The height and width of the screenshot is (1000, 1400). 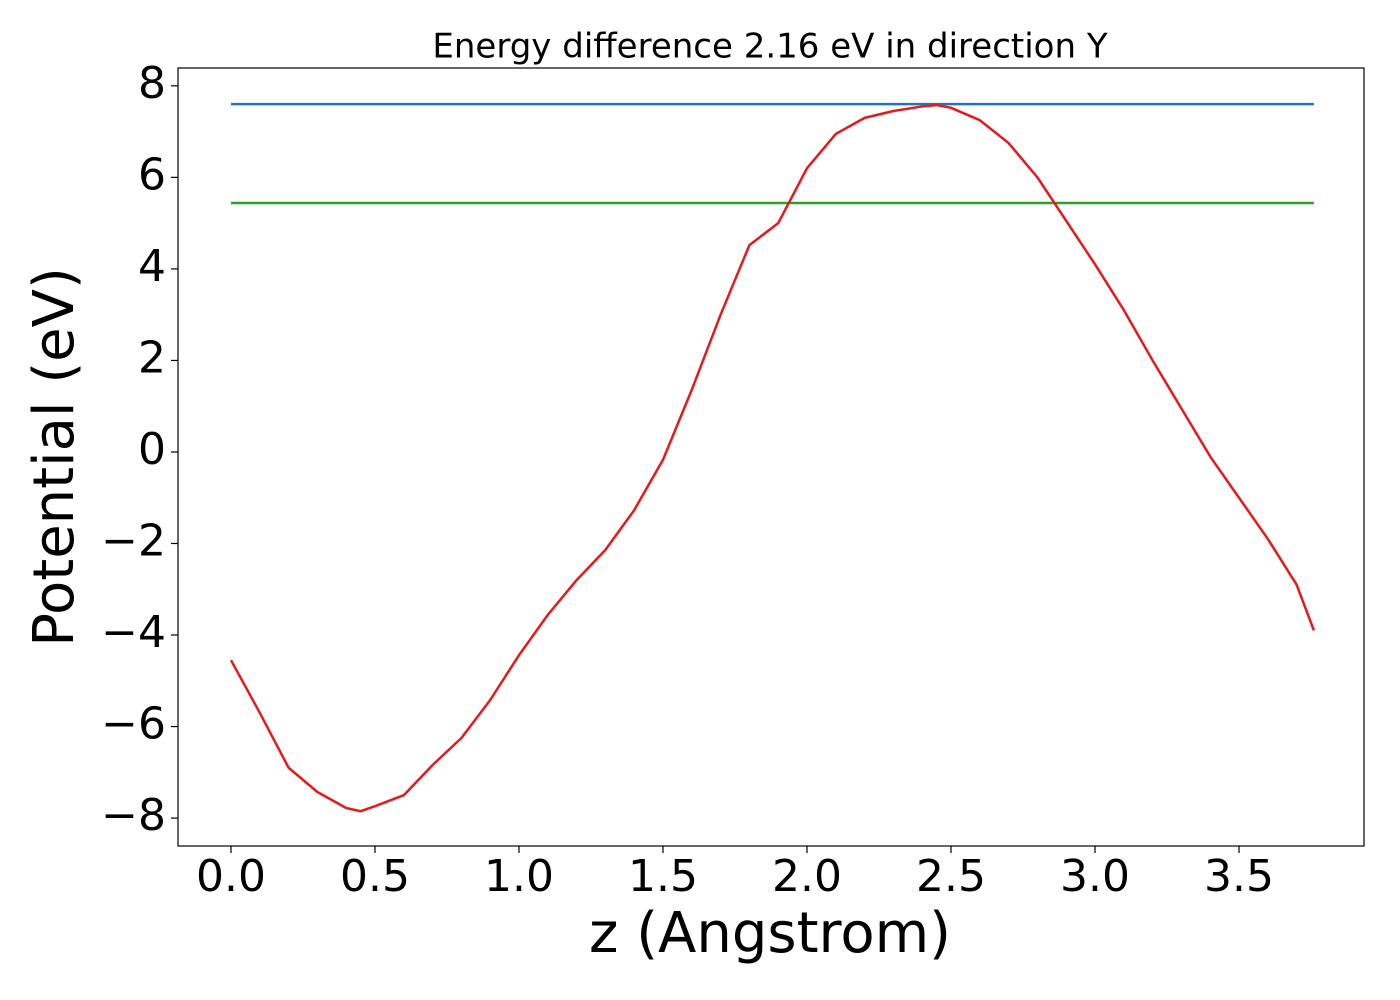 I want to click on y-tick-label: 0, so click(x=152, y=449).